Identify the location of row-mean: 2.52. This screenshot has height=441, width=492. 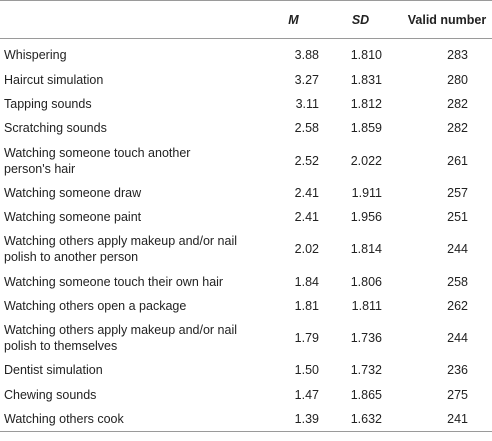
(306, 160).